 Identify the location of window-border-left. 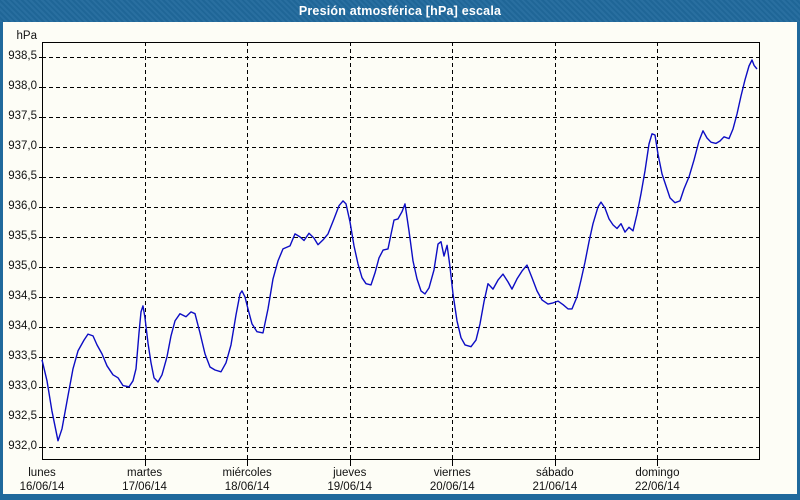
(1, 261).